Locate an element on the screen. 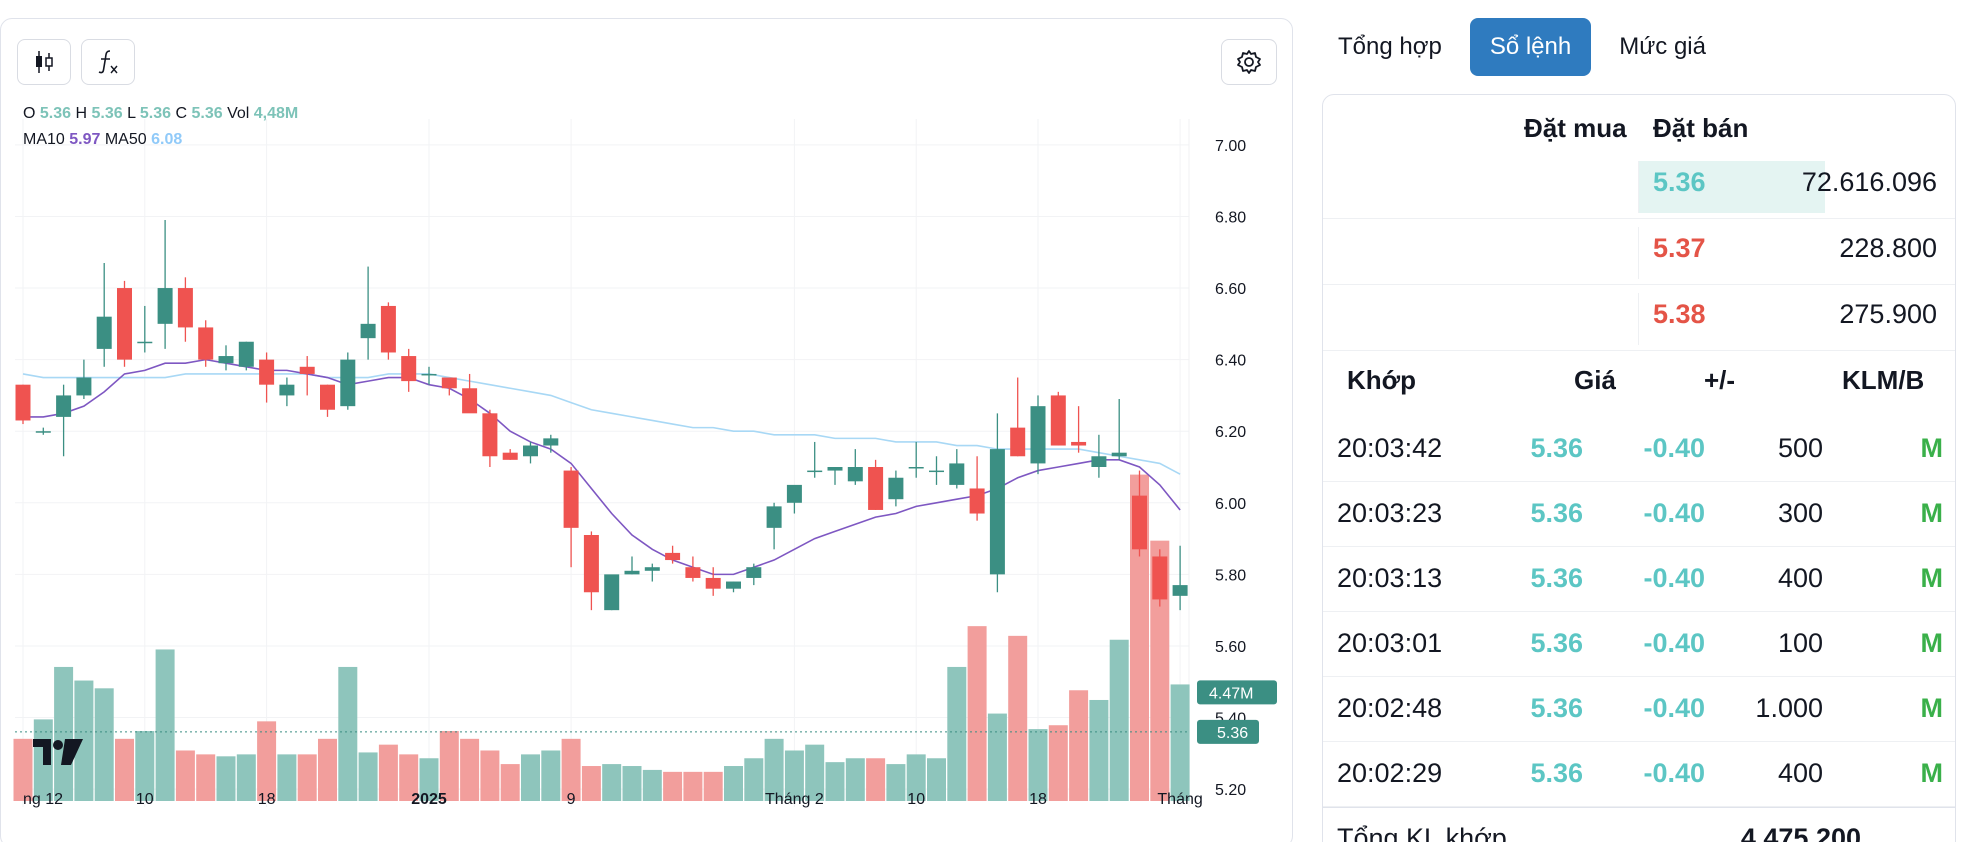 The height and width of the screenshot is (842, 1972). trade-row: 20:03:13 5.36 -0.40 400 M is located at coordinates (1639, 579).